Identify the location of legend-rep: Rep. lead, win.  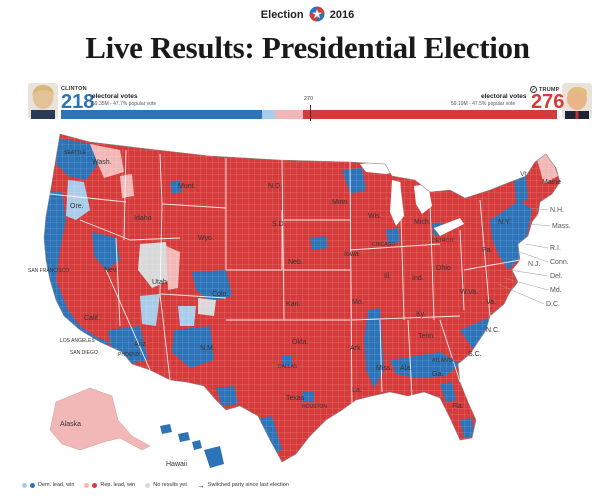
(109, 485).